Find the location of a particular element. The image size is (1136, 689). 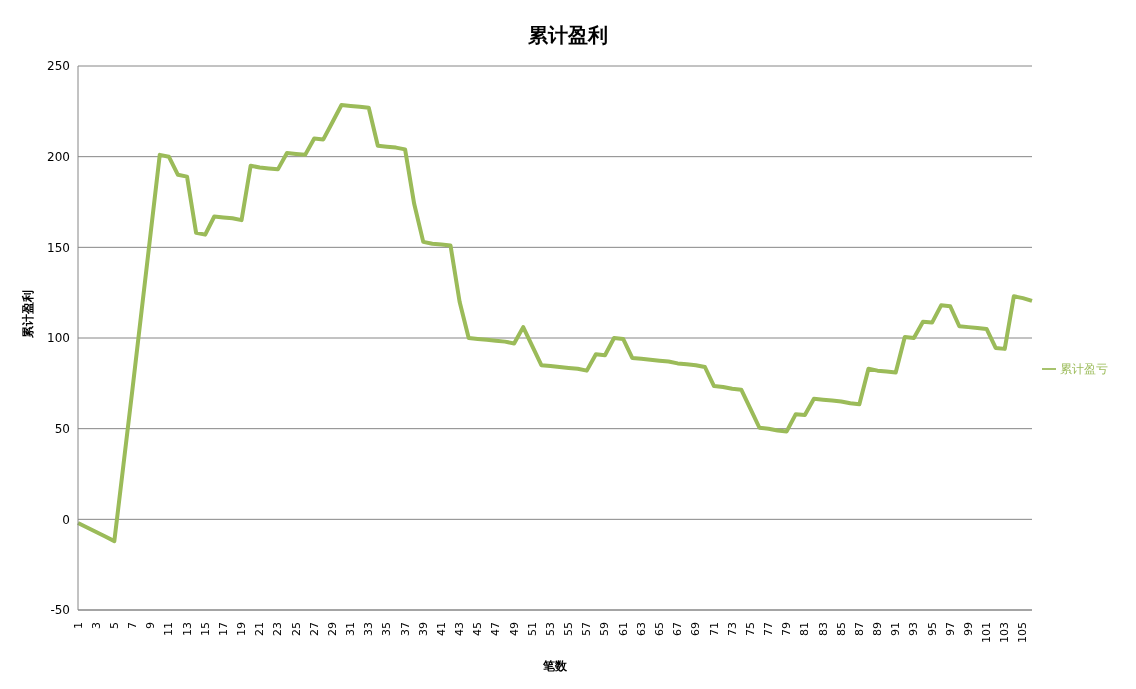

x-tick-label: 45 is located at coordinates (478, 629).